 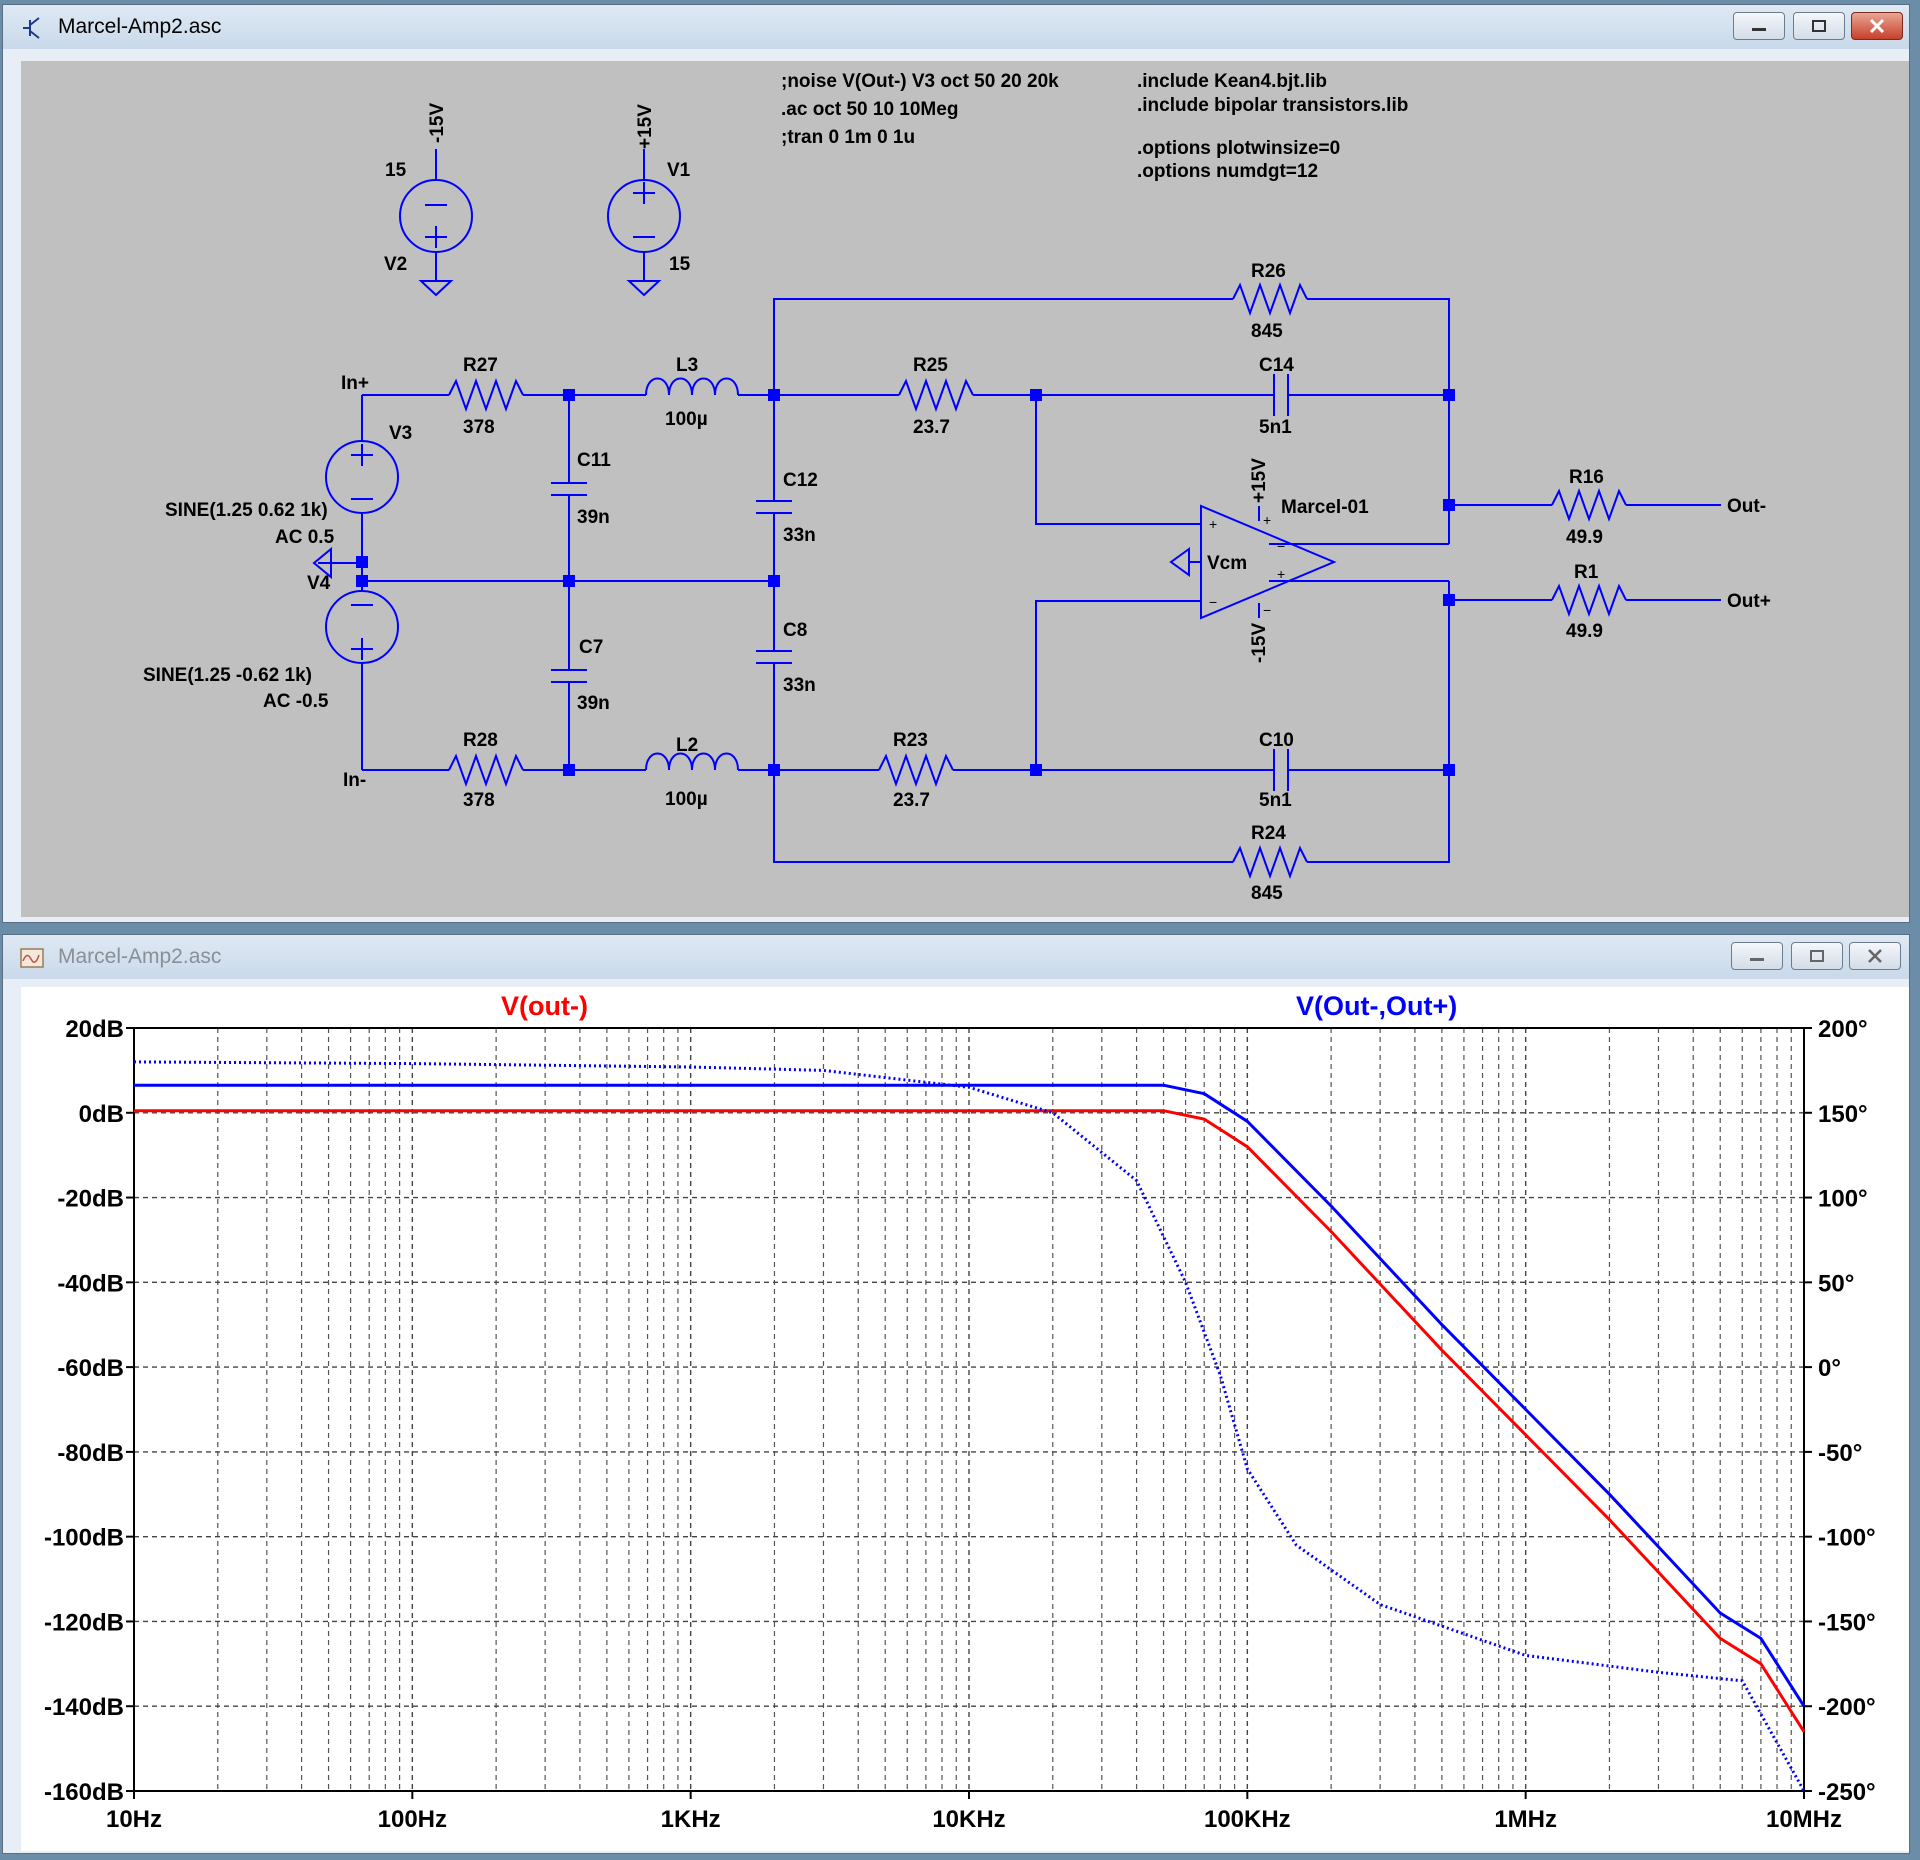 What do you see at coordinates (920, 81) in the screenshot?
I see `directive-noise: ;noise V(Out-) V3 oct 50 20 20k` at bounding box center [920, 81].